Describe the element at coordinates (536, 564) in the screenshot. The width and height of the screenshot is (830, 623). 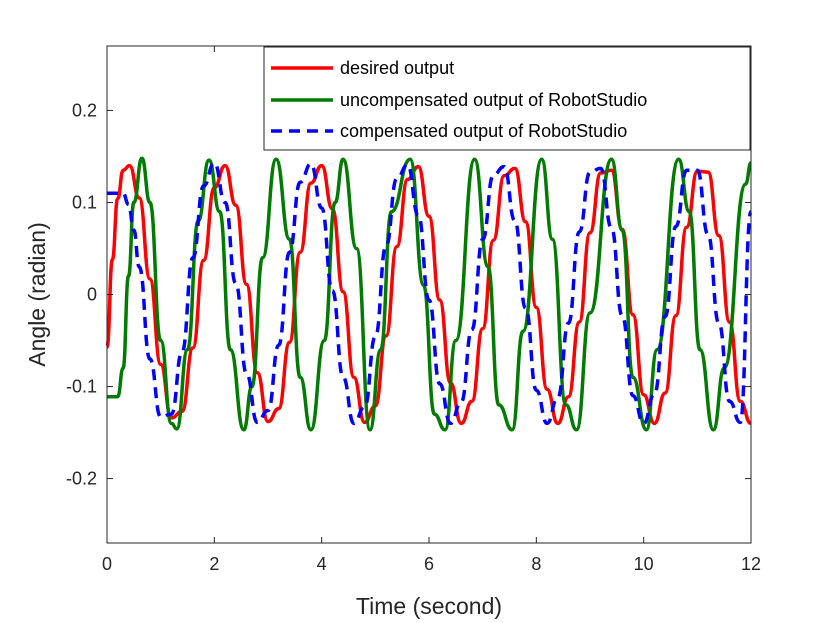
I see `x-tick-label: 8` at that location.